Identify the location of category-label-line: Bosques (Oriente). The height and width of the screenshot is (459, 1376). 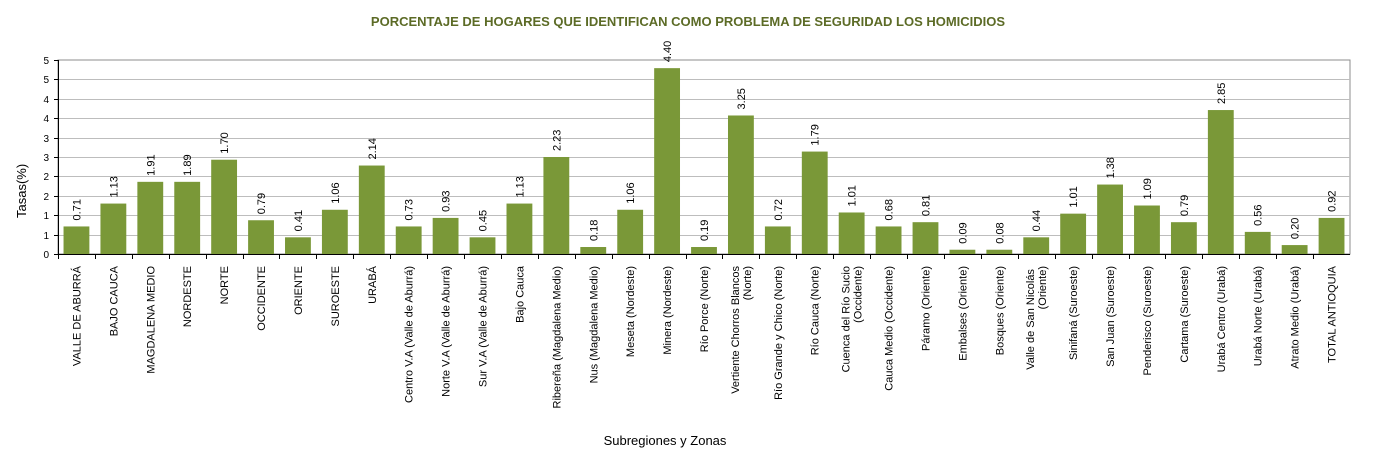
(1000, 310).